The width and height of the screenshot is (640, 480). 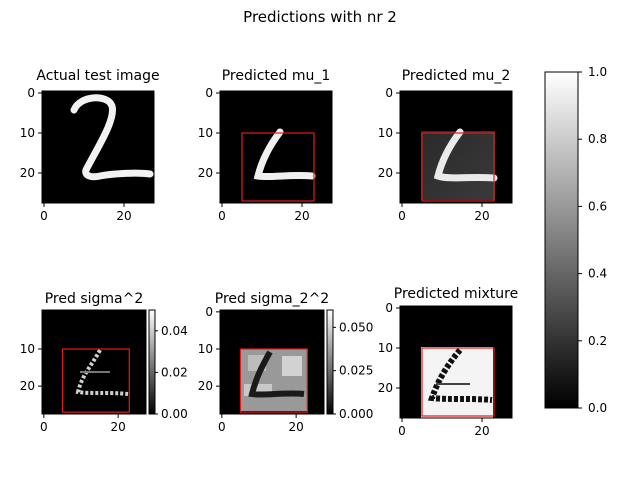 What do you see at coordinates (278, 167) in the screenshot?
I see `panel-1-bbox` at bounding box center [278, 167].